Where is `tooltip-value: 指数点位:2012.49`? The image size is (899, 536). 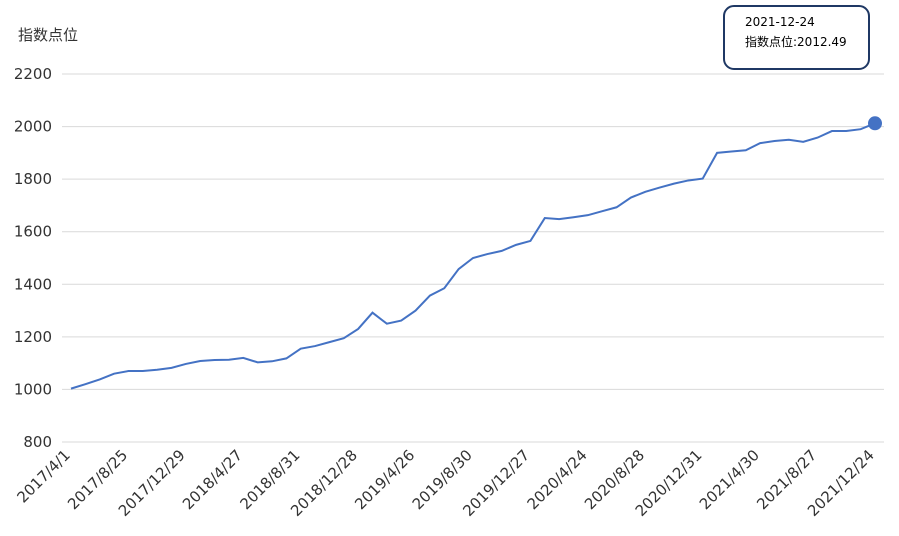
tooltip-value: 指数点位:2012.49 is located at coordinates (796, 41).